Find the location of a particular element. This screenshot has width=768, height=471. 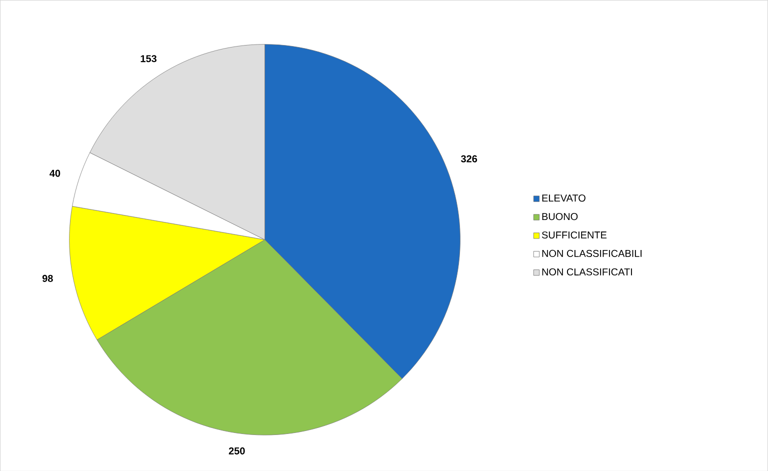

data-label: 40 is located at coordinates (55, 173).